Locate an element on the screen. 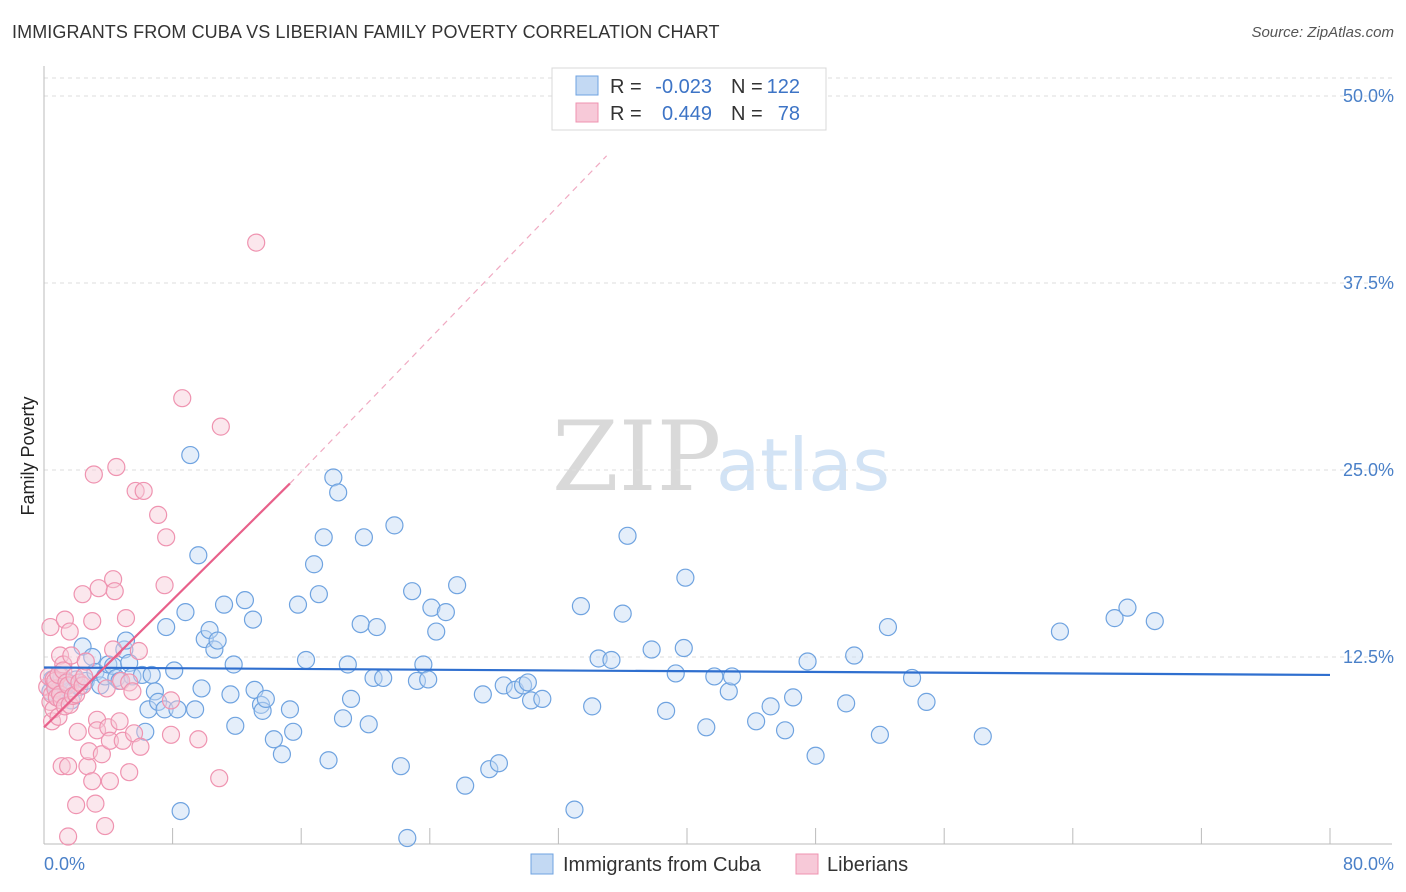 The image size is (1406, 892). x-tick-label-min: 0.0% is located at coordinates (64, 864).